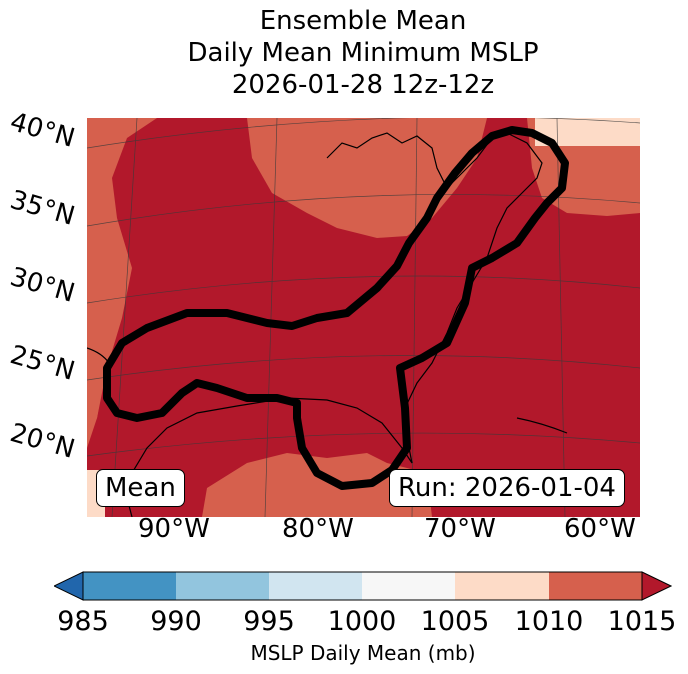 This screenshot has height=674, width=688. What do you see at coordinates (549, 621) in the screenshot?
I see `colorbar-tick-1010: 1010` at bounding box center [549, 621].